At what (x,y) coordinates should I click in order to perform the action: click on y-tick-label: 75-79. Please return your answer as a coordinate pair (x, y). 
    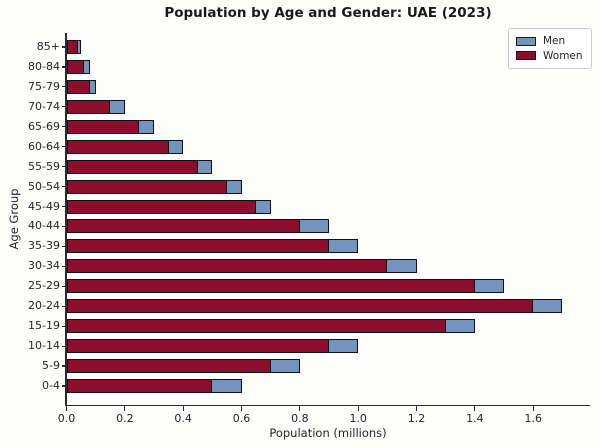
    Looking at the image, I should click on (44, 86).